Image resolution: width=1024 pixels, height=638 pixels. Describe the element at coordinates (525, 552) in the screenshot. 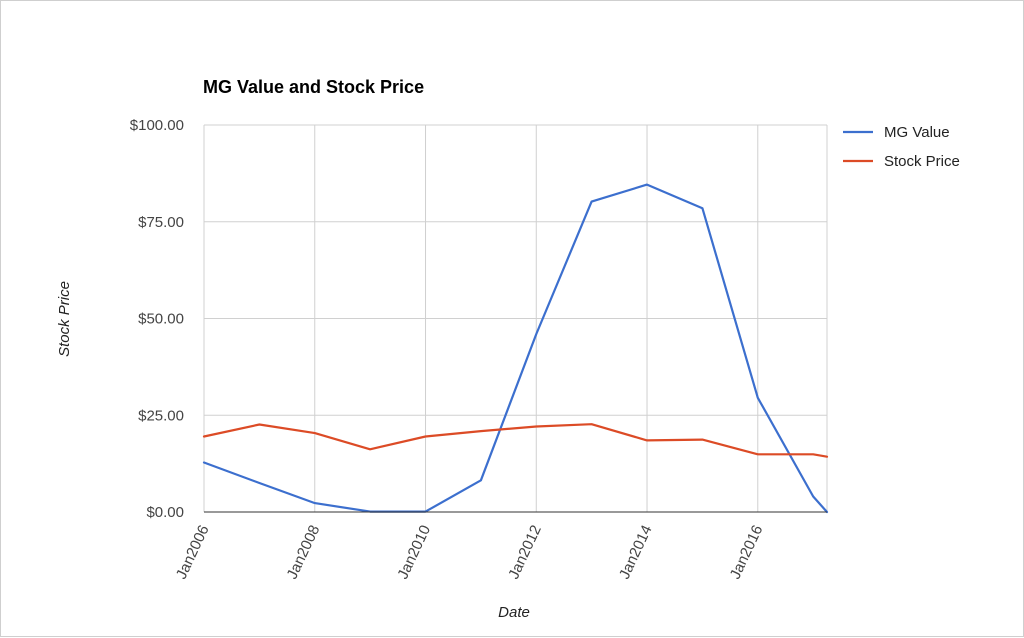

I see `x-tick-label: Jan2012` at that location.